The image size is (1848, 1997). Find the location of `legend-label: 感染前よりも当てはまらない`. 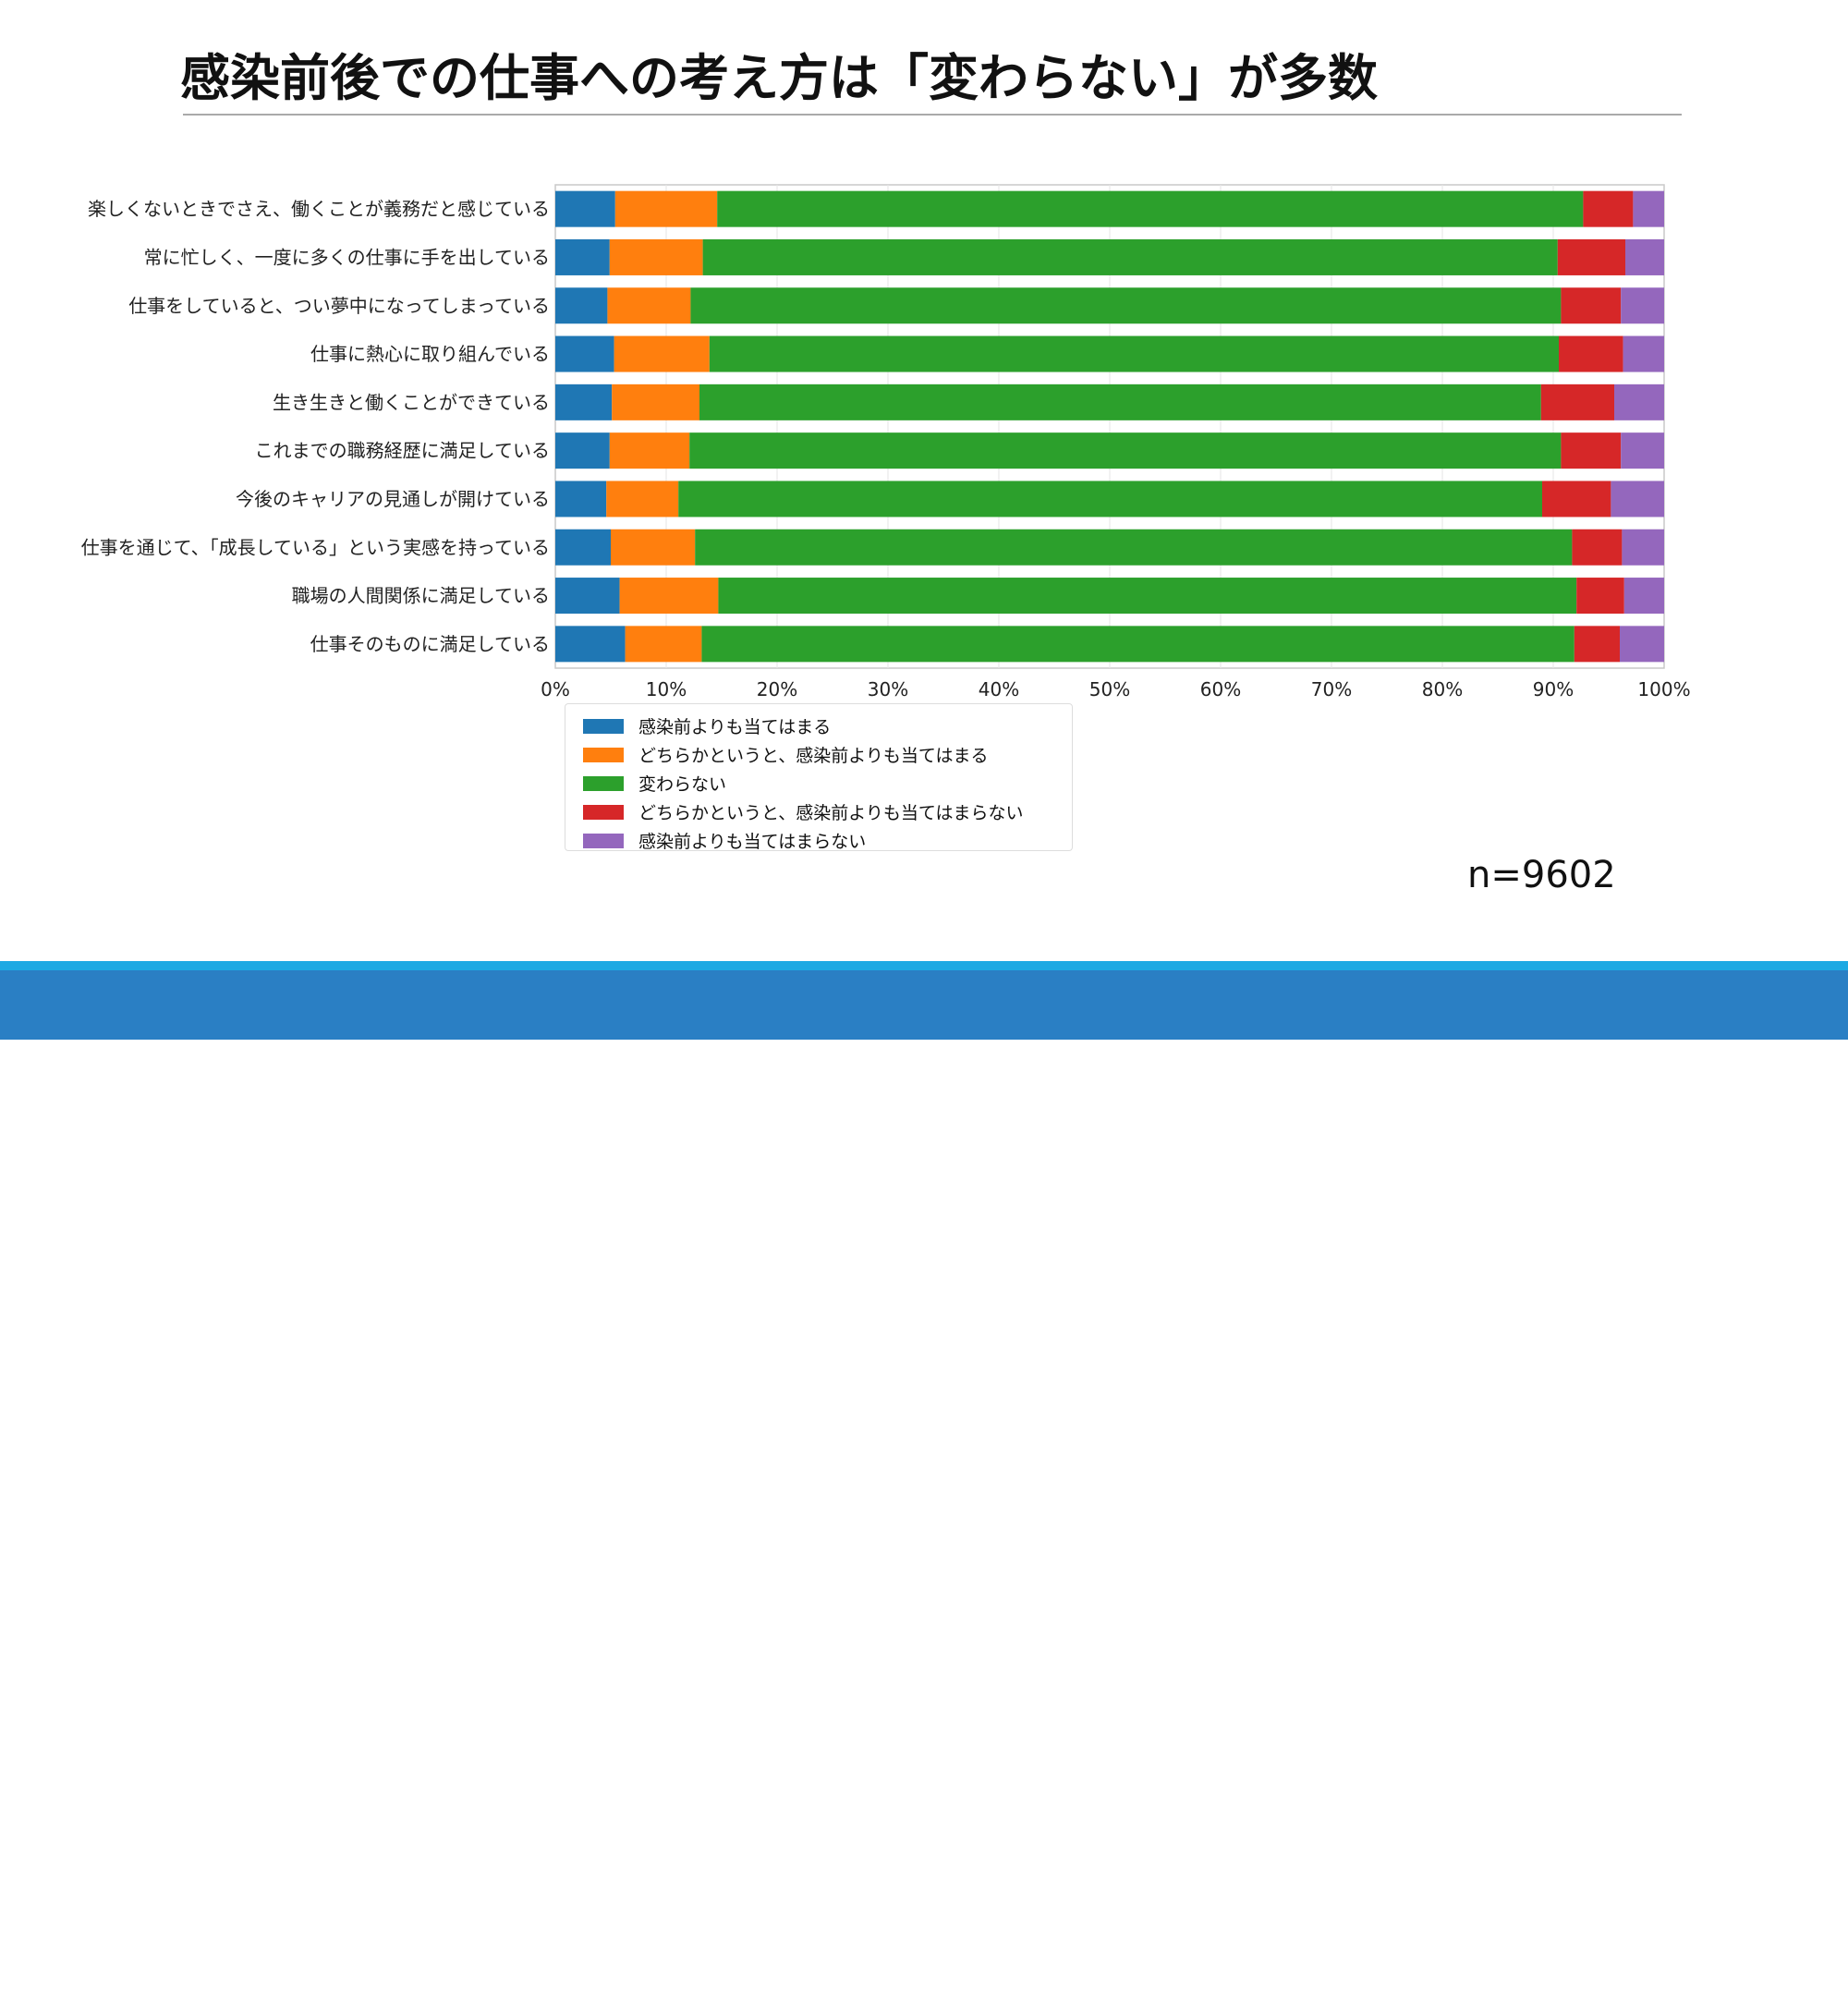

legend-label: 感染前よりも当てはまらない is located at coordinates (752, 842).